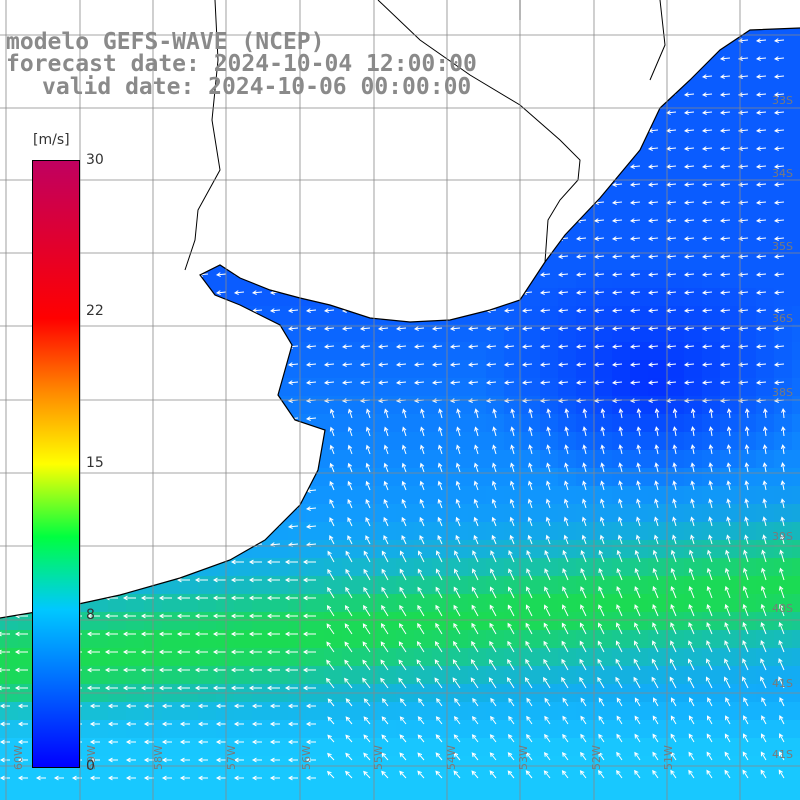 The height and width of the screenshot is (800, 800). I want to click on longitude-label: 56W, so click(306, 757).